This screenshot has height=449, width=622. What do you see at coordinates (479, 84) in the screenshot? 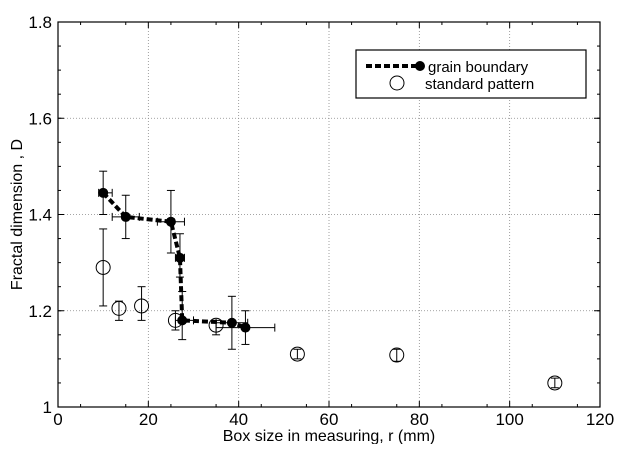
I see `legend-label-standard-pattern: standard pattern` at bounding box center [479, 84].